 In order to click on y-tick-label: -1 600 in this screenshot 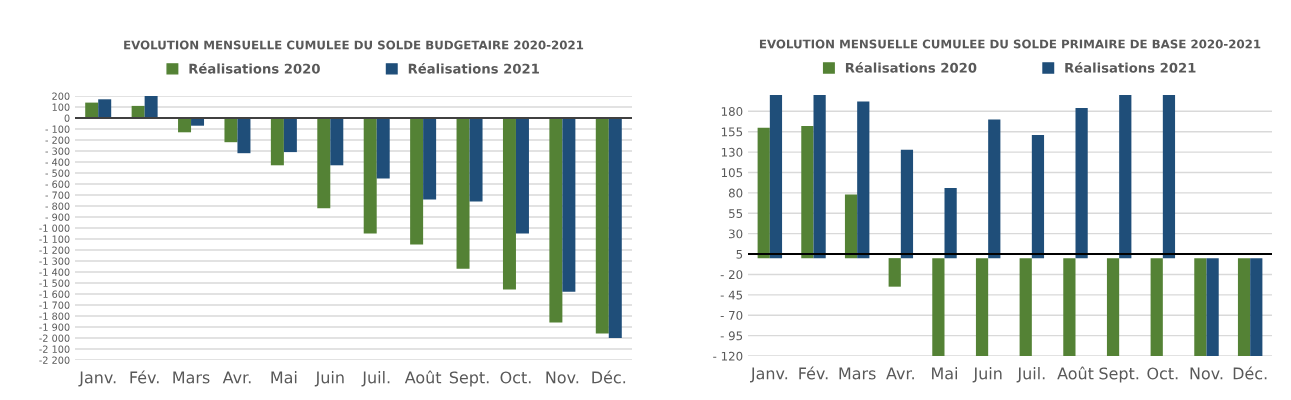, I will do `click(54, 294)`.